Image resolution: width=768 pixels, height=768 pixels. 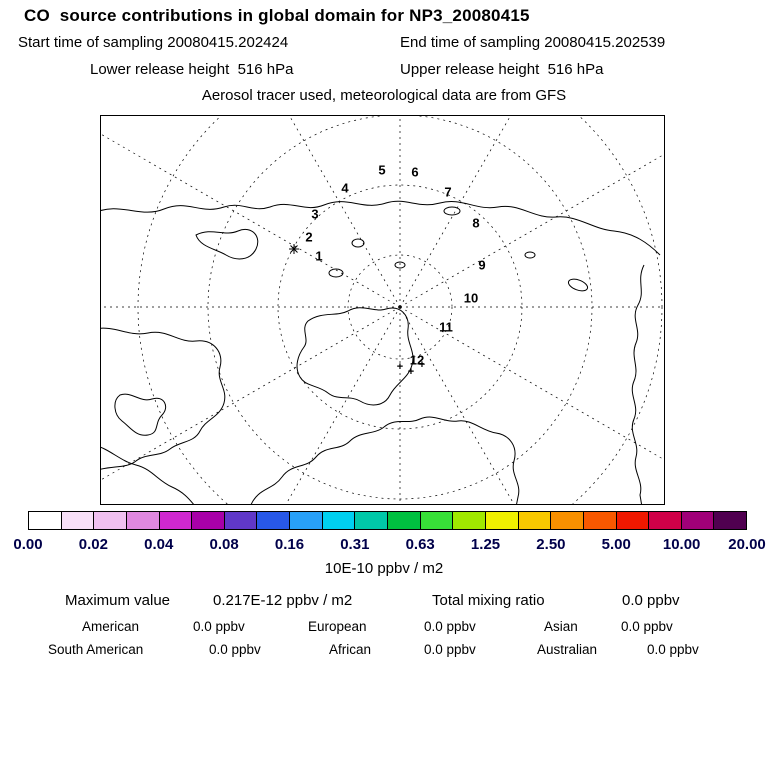 I want to click on region-label-african: African, so click(x=350, y=649).